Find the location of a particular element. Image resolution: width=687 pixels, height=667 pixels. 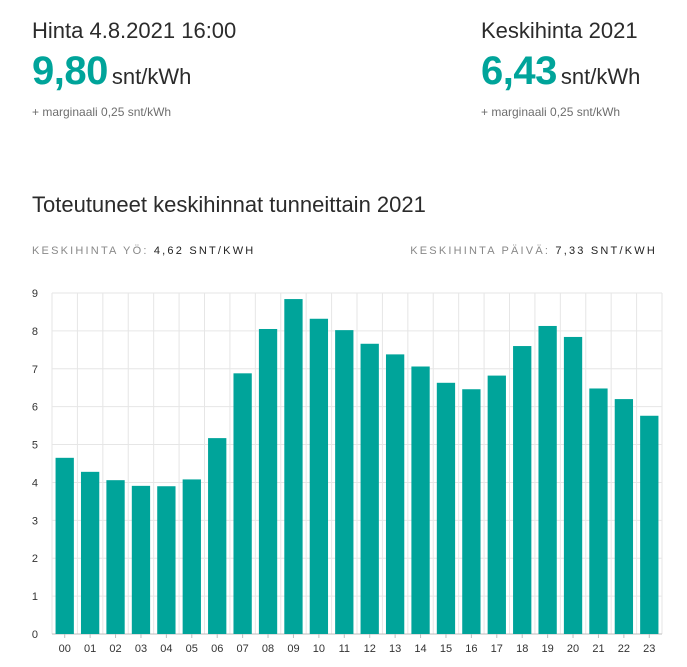

y-tick-label: 4 is located at coordinates (35, 483).